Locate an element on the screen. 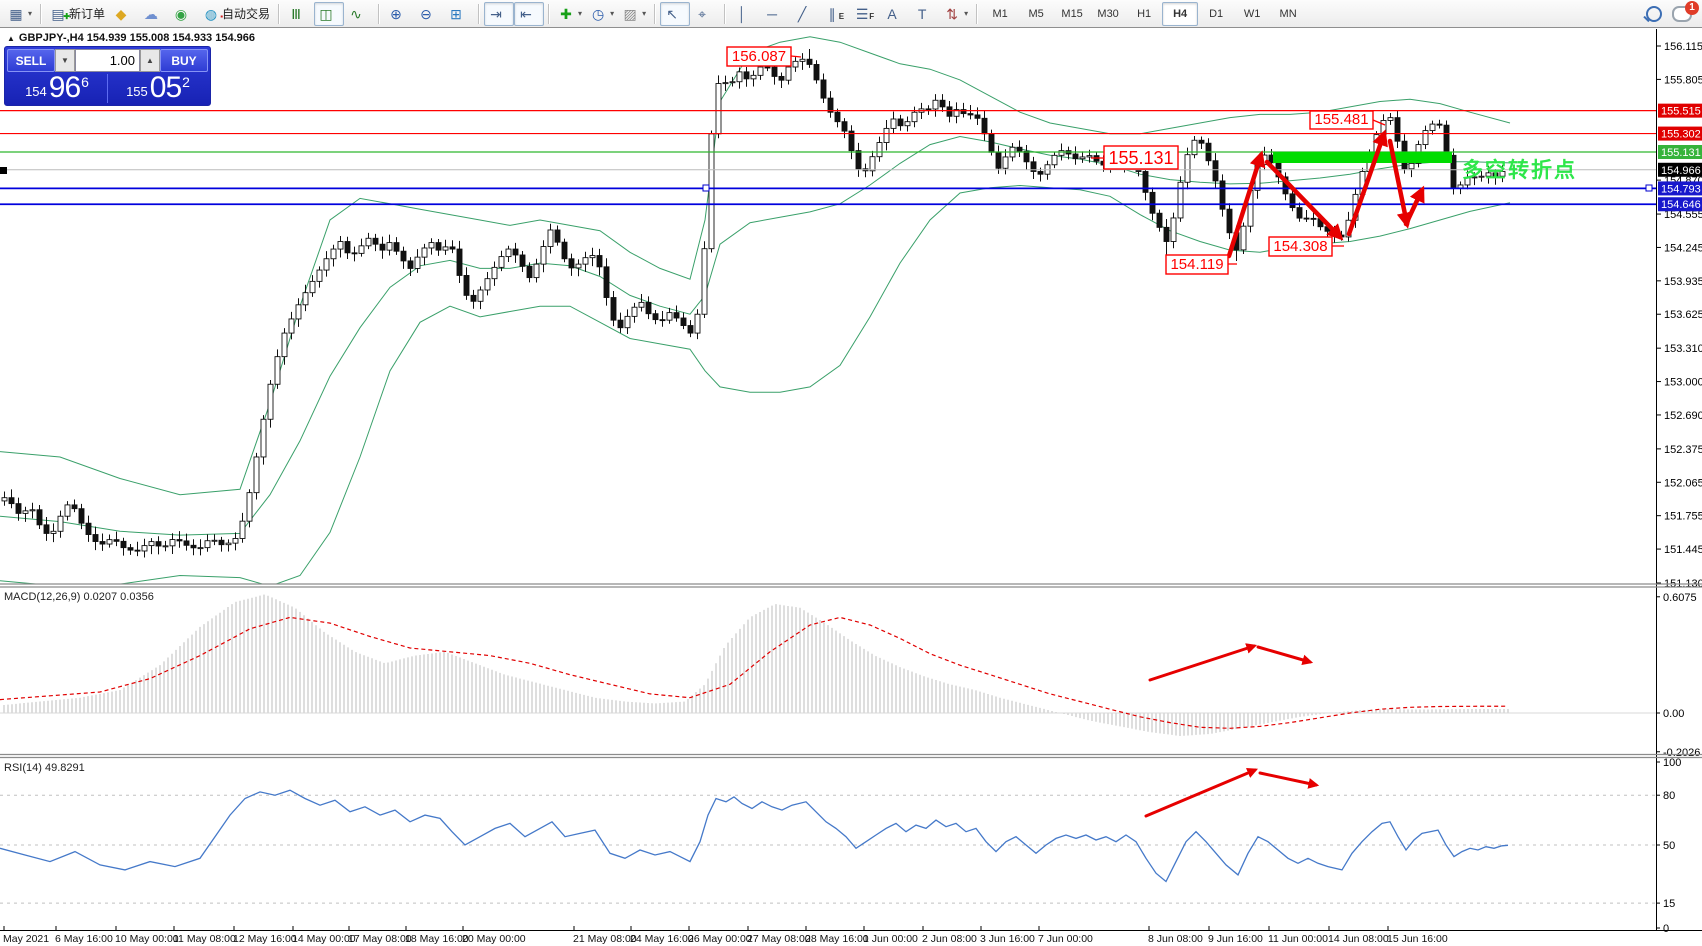 The image size is (1702, 946). bar-chart-button: Ⅲ is located at coordinates (299, 14).